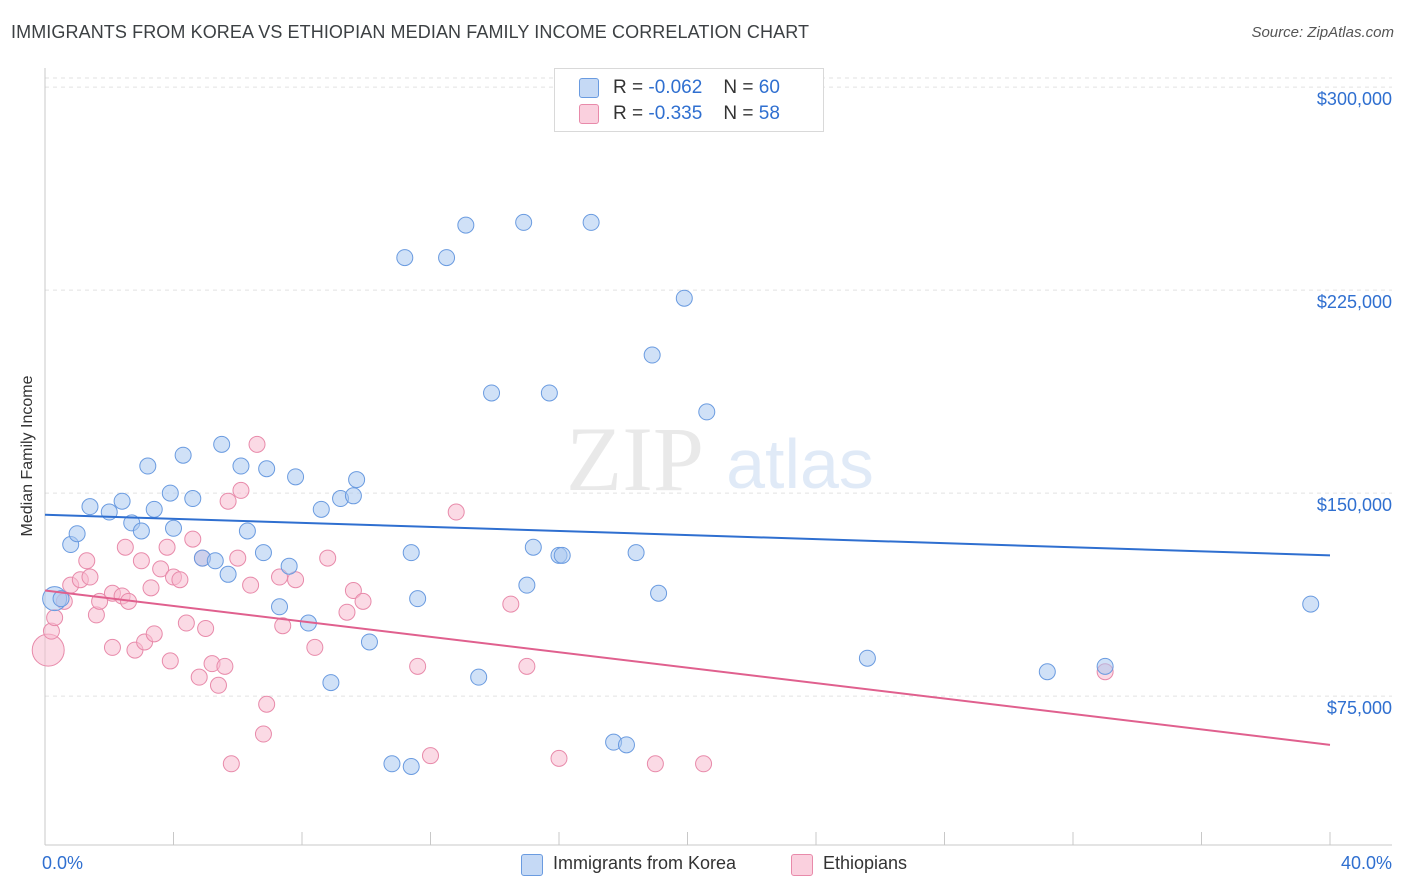 The width and height of the screenshot is (1406, 892). I want to click on y-tick-label: $75,000, so click(1359, 708).